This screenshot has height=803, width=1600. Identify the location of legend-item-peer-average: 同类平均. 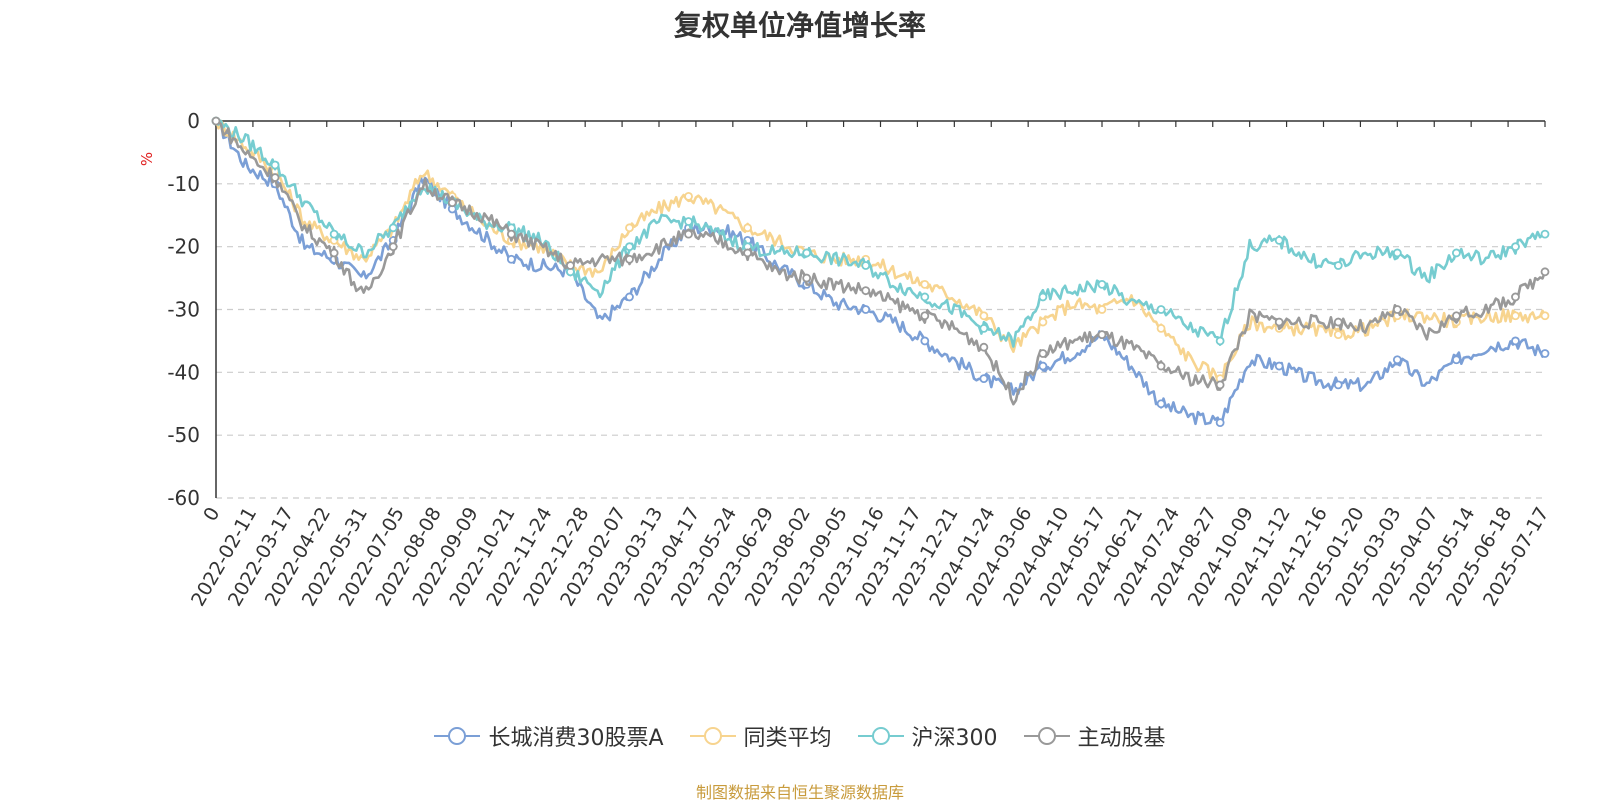
(760, 736).